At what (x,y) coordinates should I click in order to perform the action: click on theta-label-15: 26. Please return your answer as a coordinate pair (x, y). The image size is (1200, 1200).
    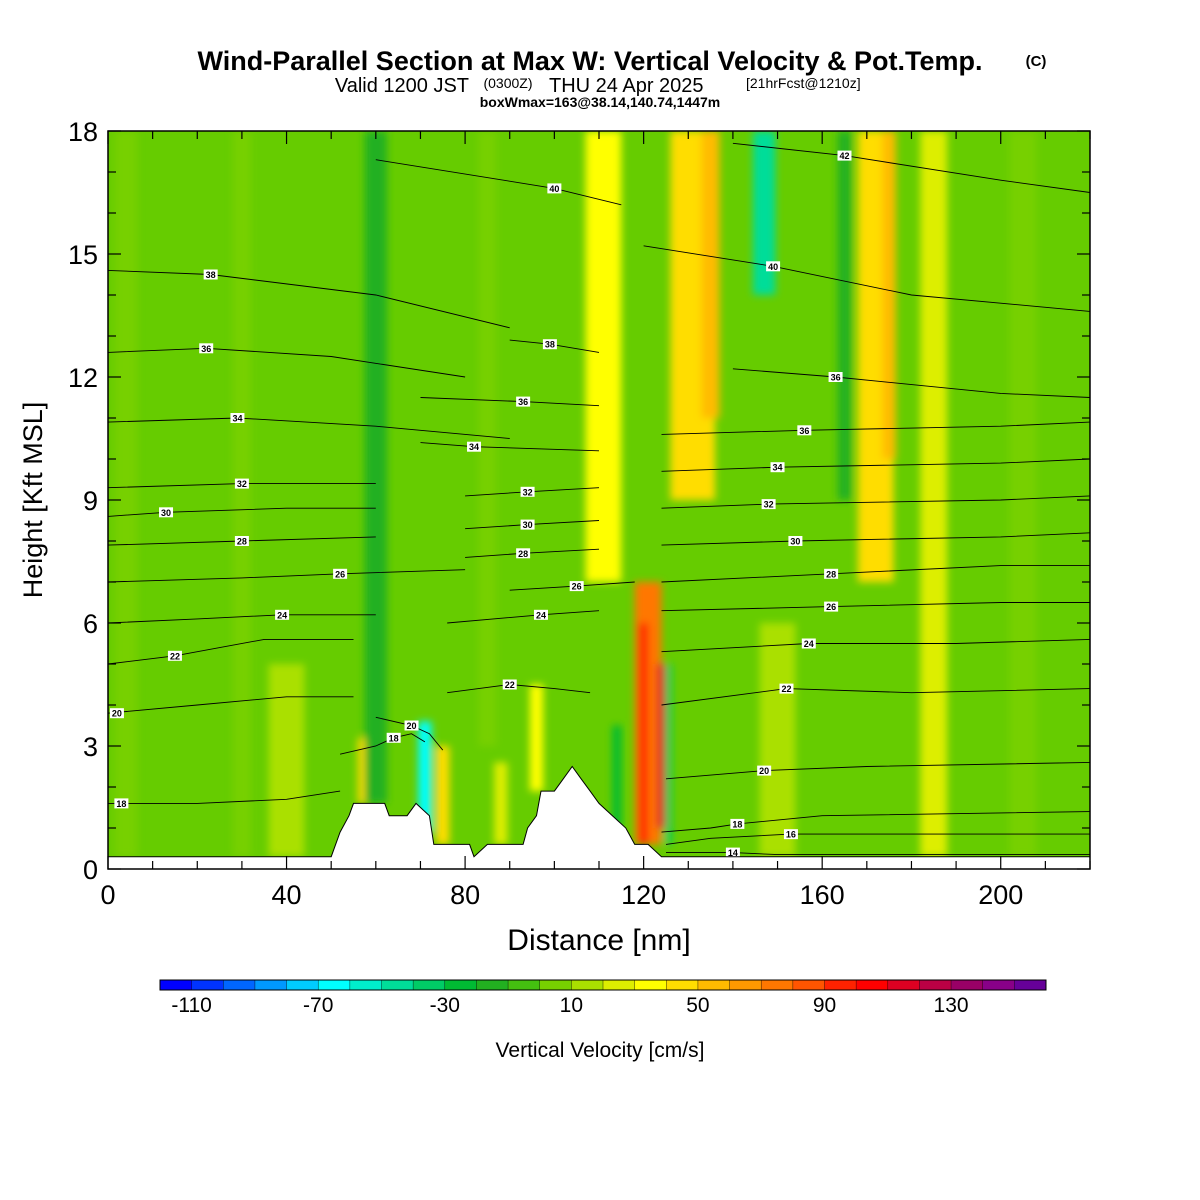
    Looking at the image, I should click on (340, 574).